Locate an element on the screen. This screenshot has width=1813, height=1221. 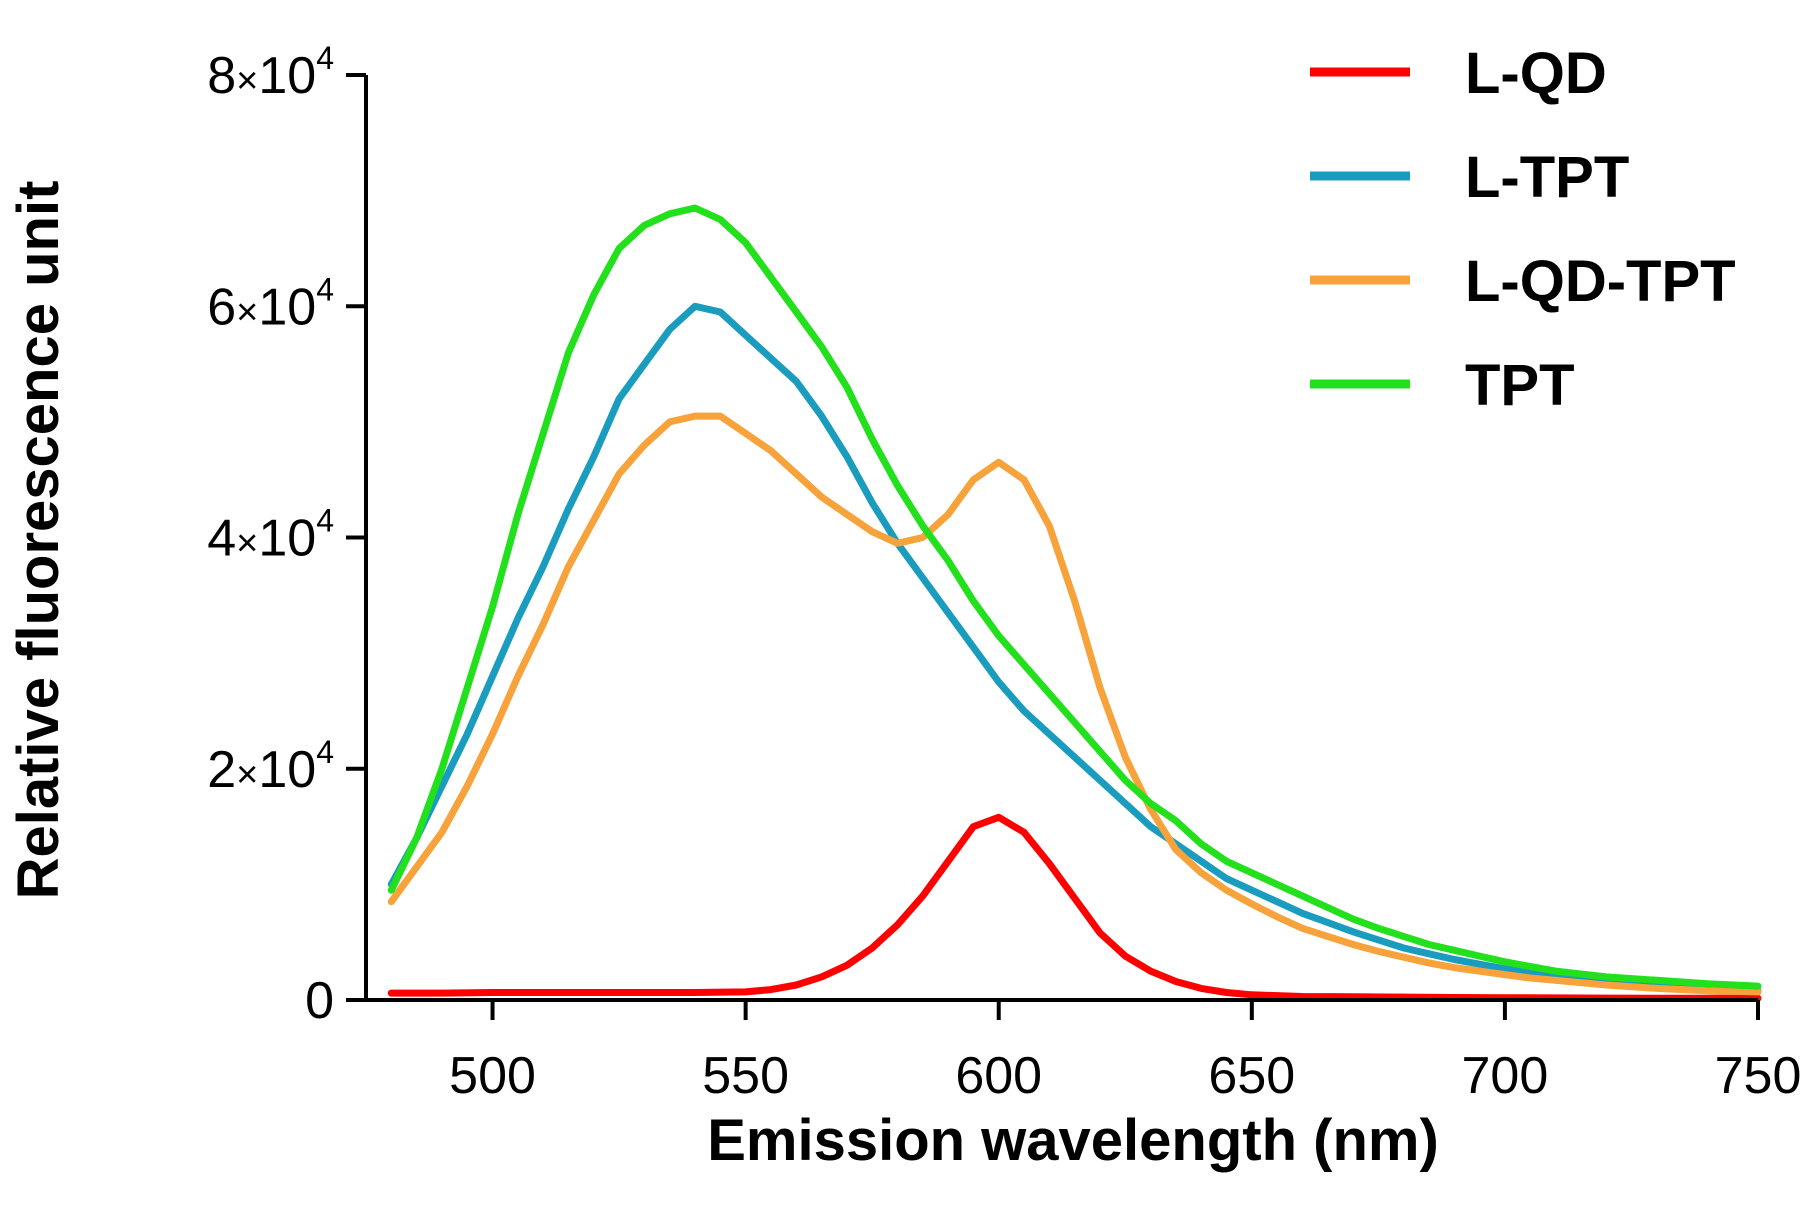
x-tick-label: 700 is located at coordinates (1505, 1076).